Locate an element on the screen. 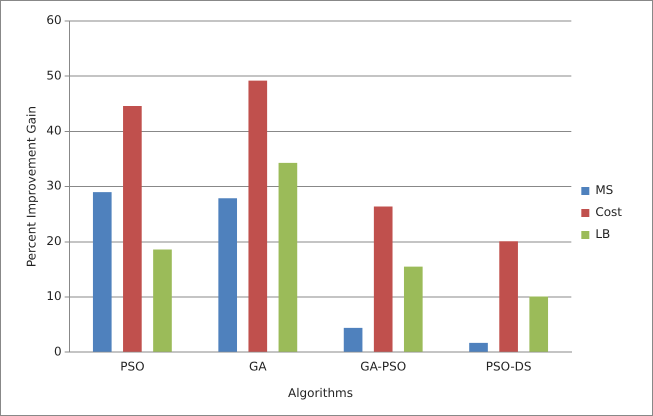 This screenshot has width=653, height=416. y-tick-label: 50 is located at coordinates (54, 75).